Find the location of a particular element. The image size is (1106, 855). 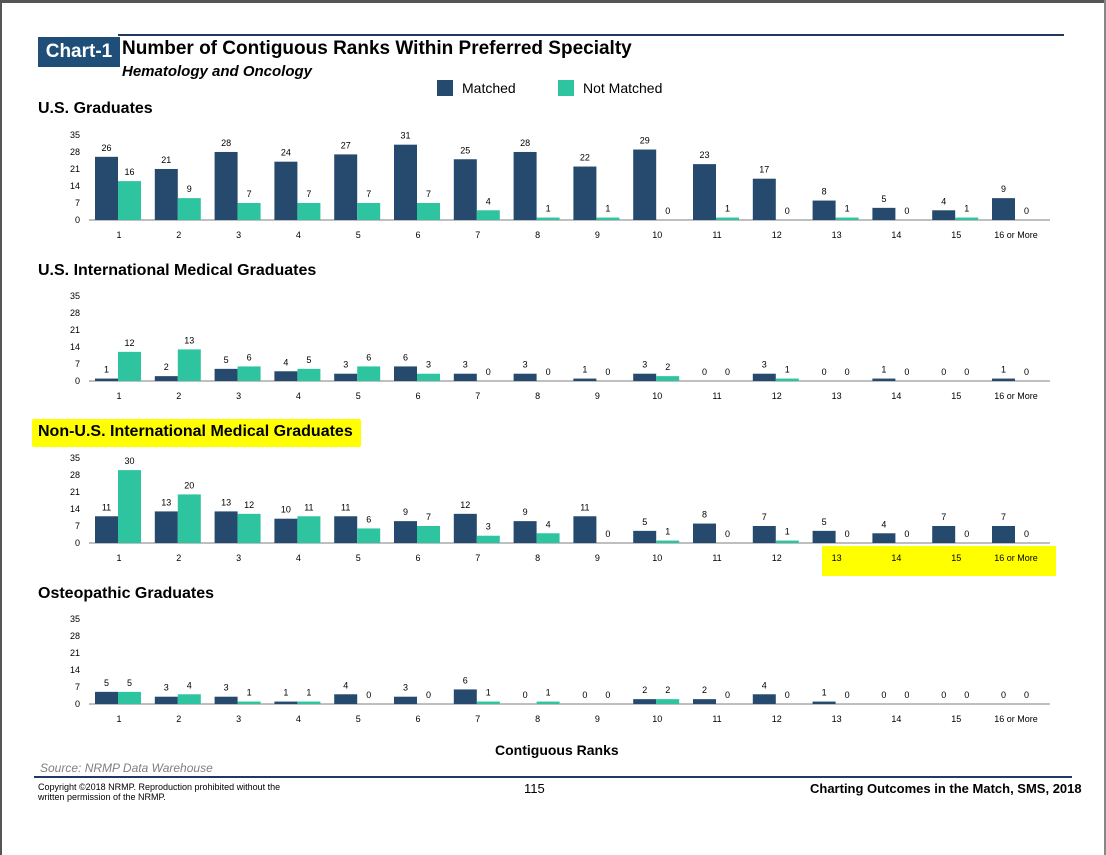

x-tick-label: 5 is located at coordinates (358, 558).